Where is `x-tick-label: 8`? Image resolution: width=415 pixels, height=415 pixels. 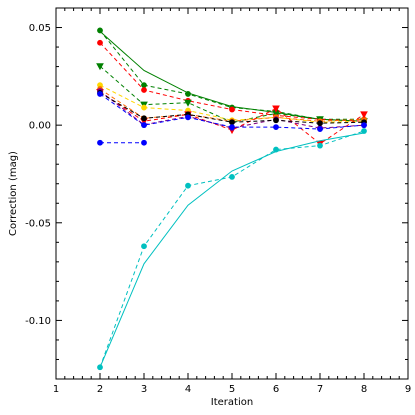
x-tick-label: 8 is located at coordinates (364, 389).